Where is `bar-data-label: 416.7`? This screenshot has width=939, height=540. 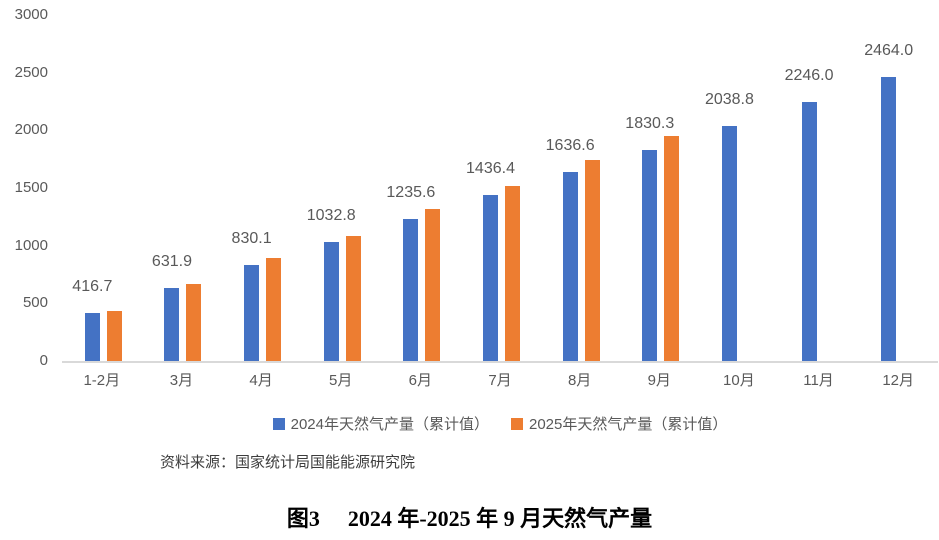
bar-data-label: 416.7 is located at coordinates (92, 286).